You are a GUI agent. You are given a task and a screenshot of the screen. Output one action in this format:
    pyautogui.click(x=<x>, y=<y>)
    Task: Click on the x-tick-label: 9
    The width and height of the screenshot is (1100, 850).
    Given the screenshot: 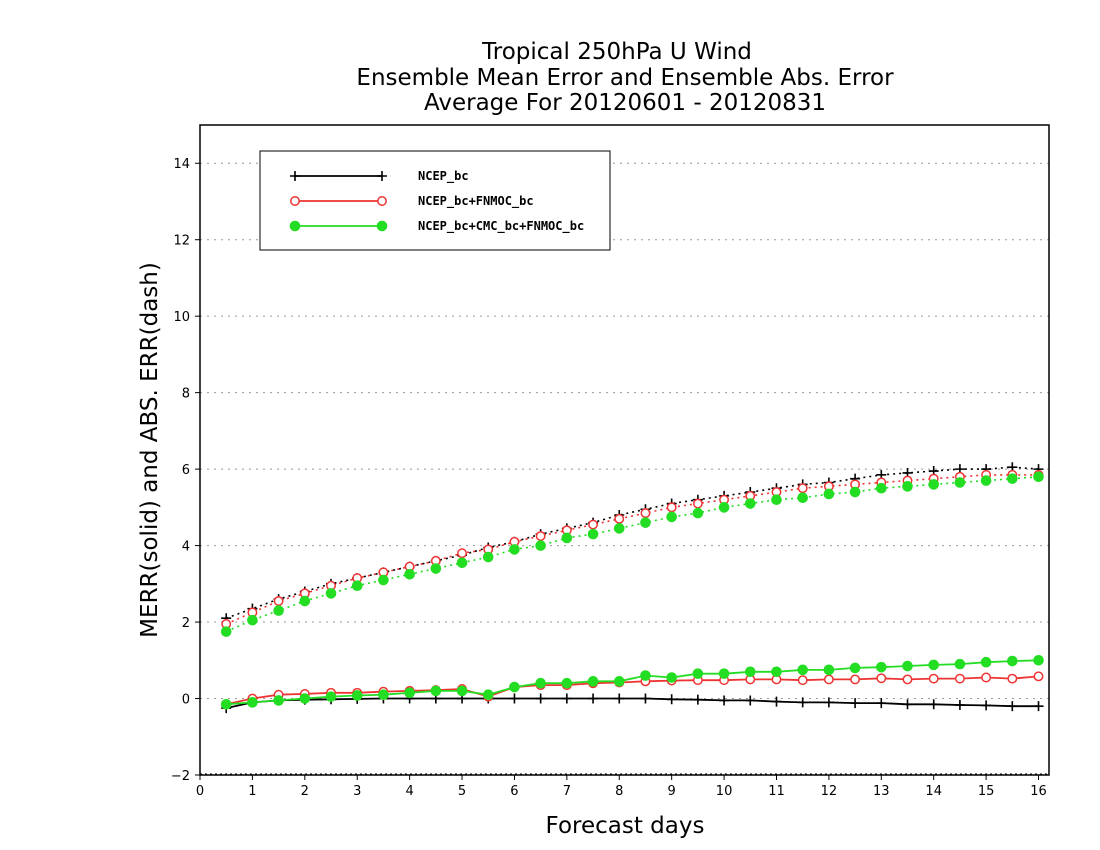 What is the action you would take?
    pyautogui.click(x=672, y=791)
    